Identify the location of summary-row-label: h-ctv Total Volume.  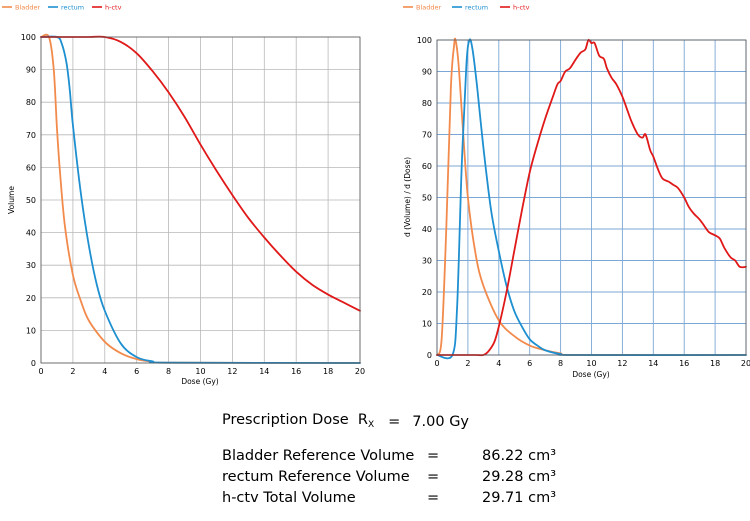
(289, 498).